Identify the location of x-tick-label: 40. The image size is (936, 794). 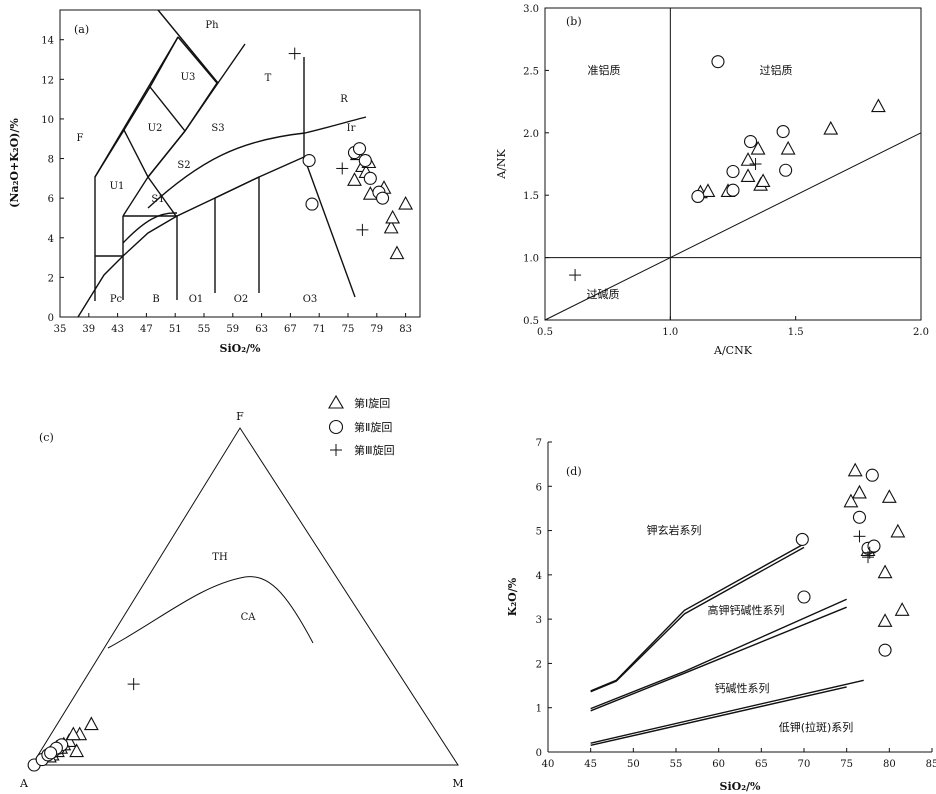
(548, 764).